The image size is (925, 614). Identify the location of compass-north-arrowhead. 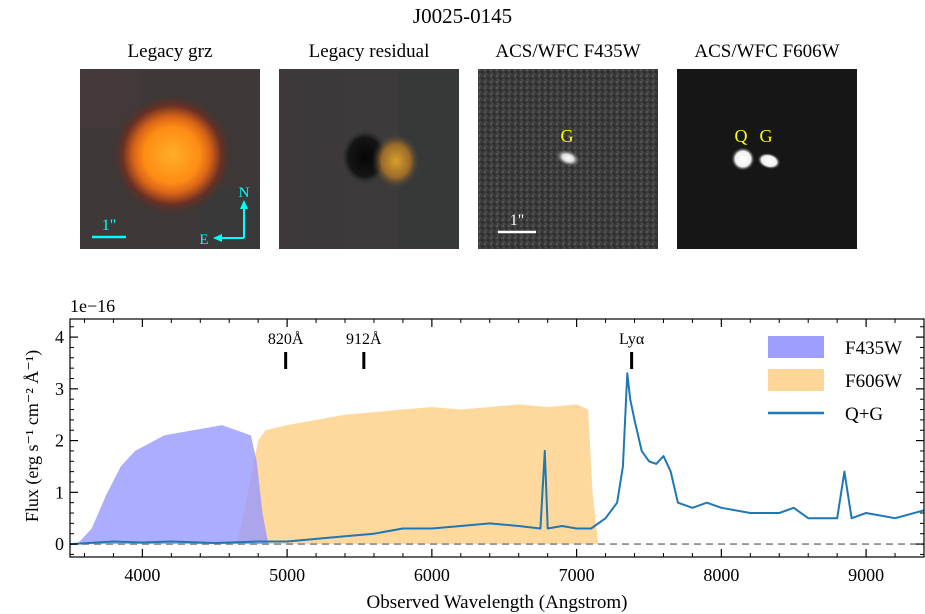
(244, 204).